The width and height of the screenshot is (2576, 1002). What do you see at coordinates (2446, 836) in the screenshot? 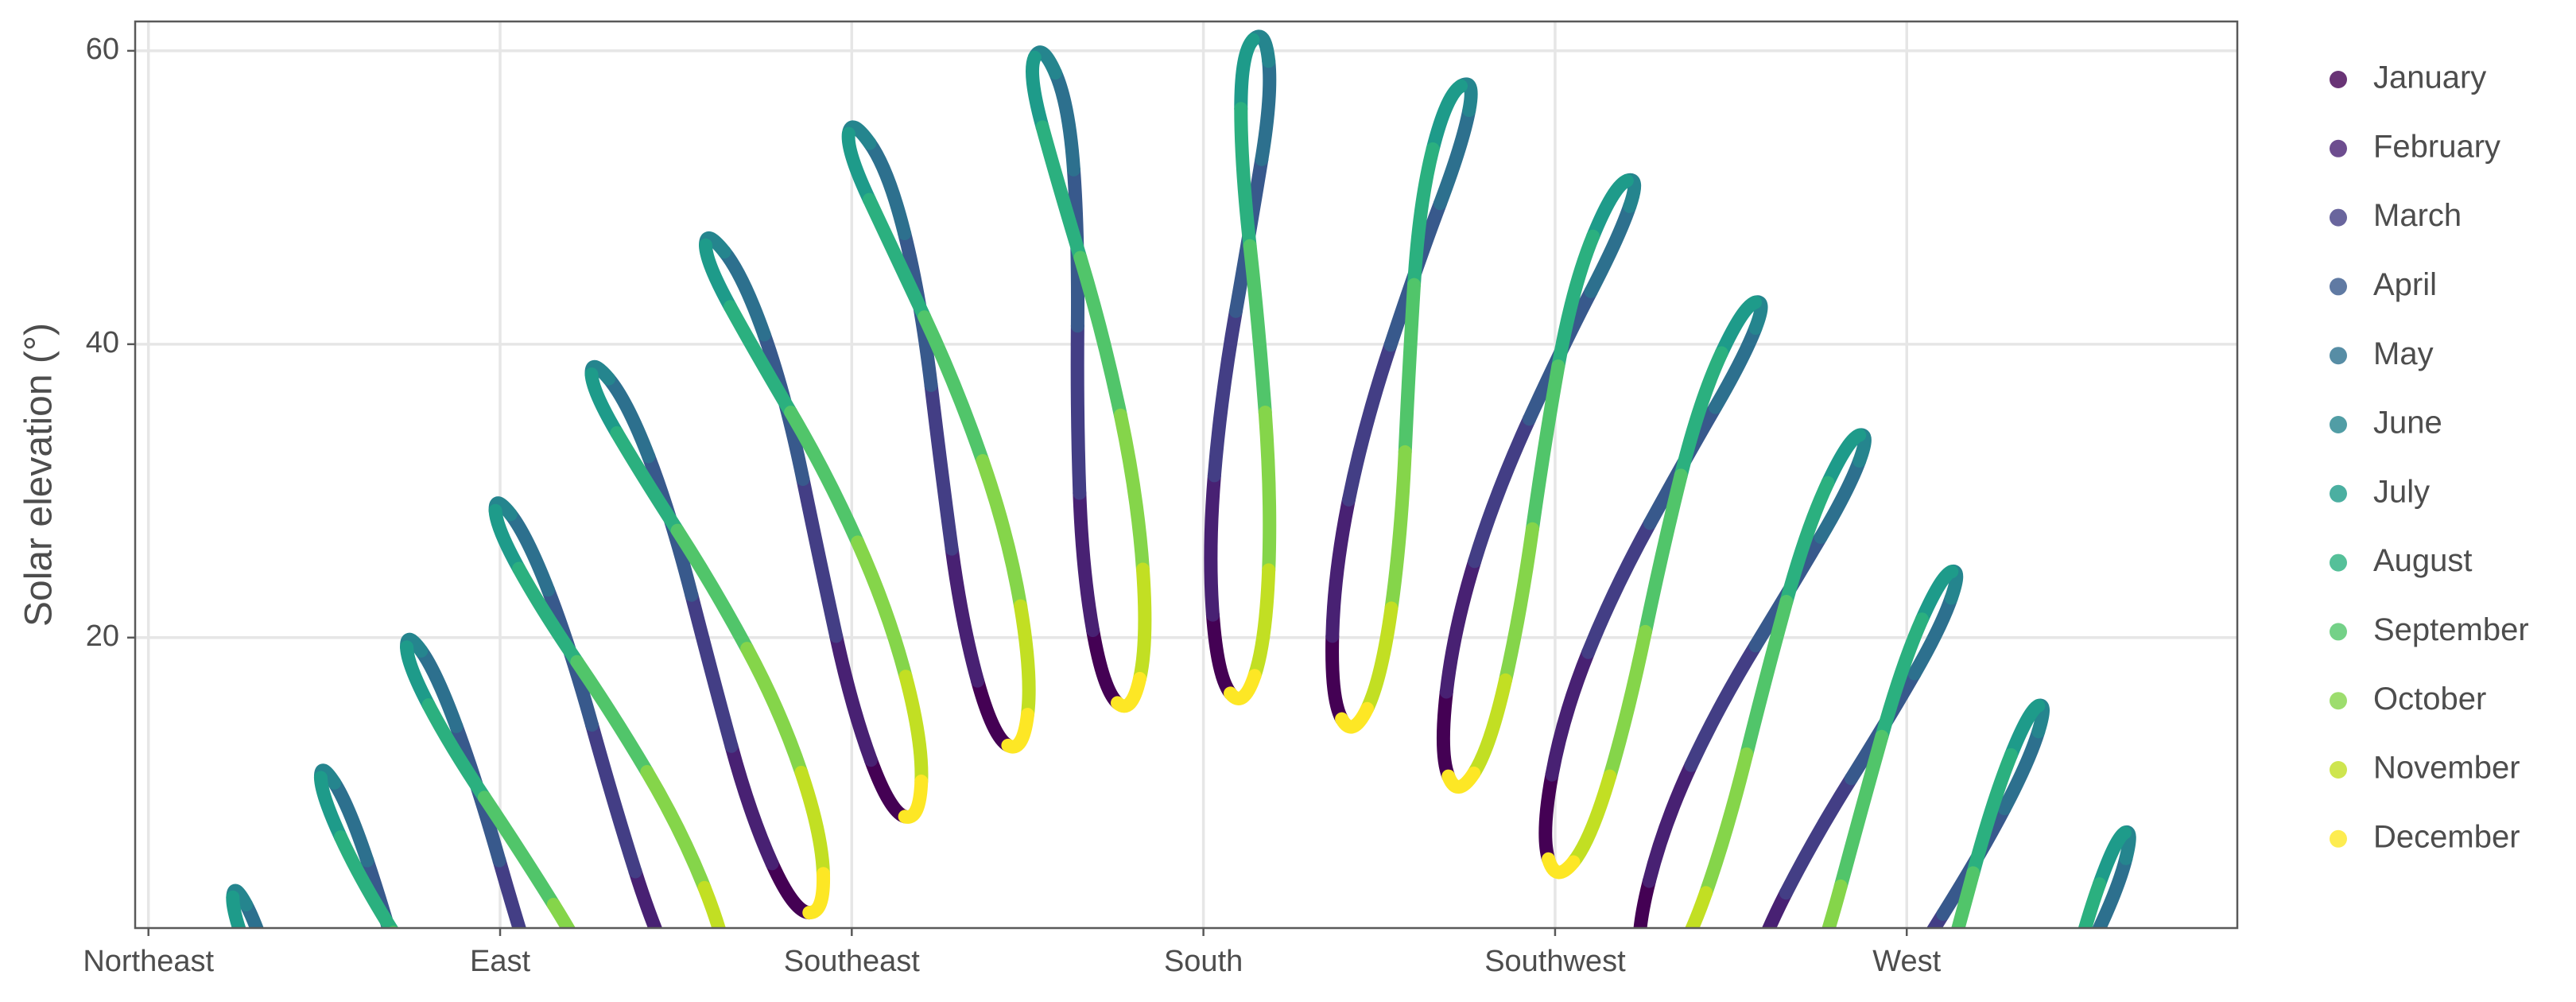
I see `legend-label: December` at bounding box center [2446, 836].